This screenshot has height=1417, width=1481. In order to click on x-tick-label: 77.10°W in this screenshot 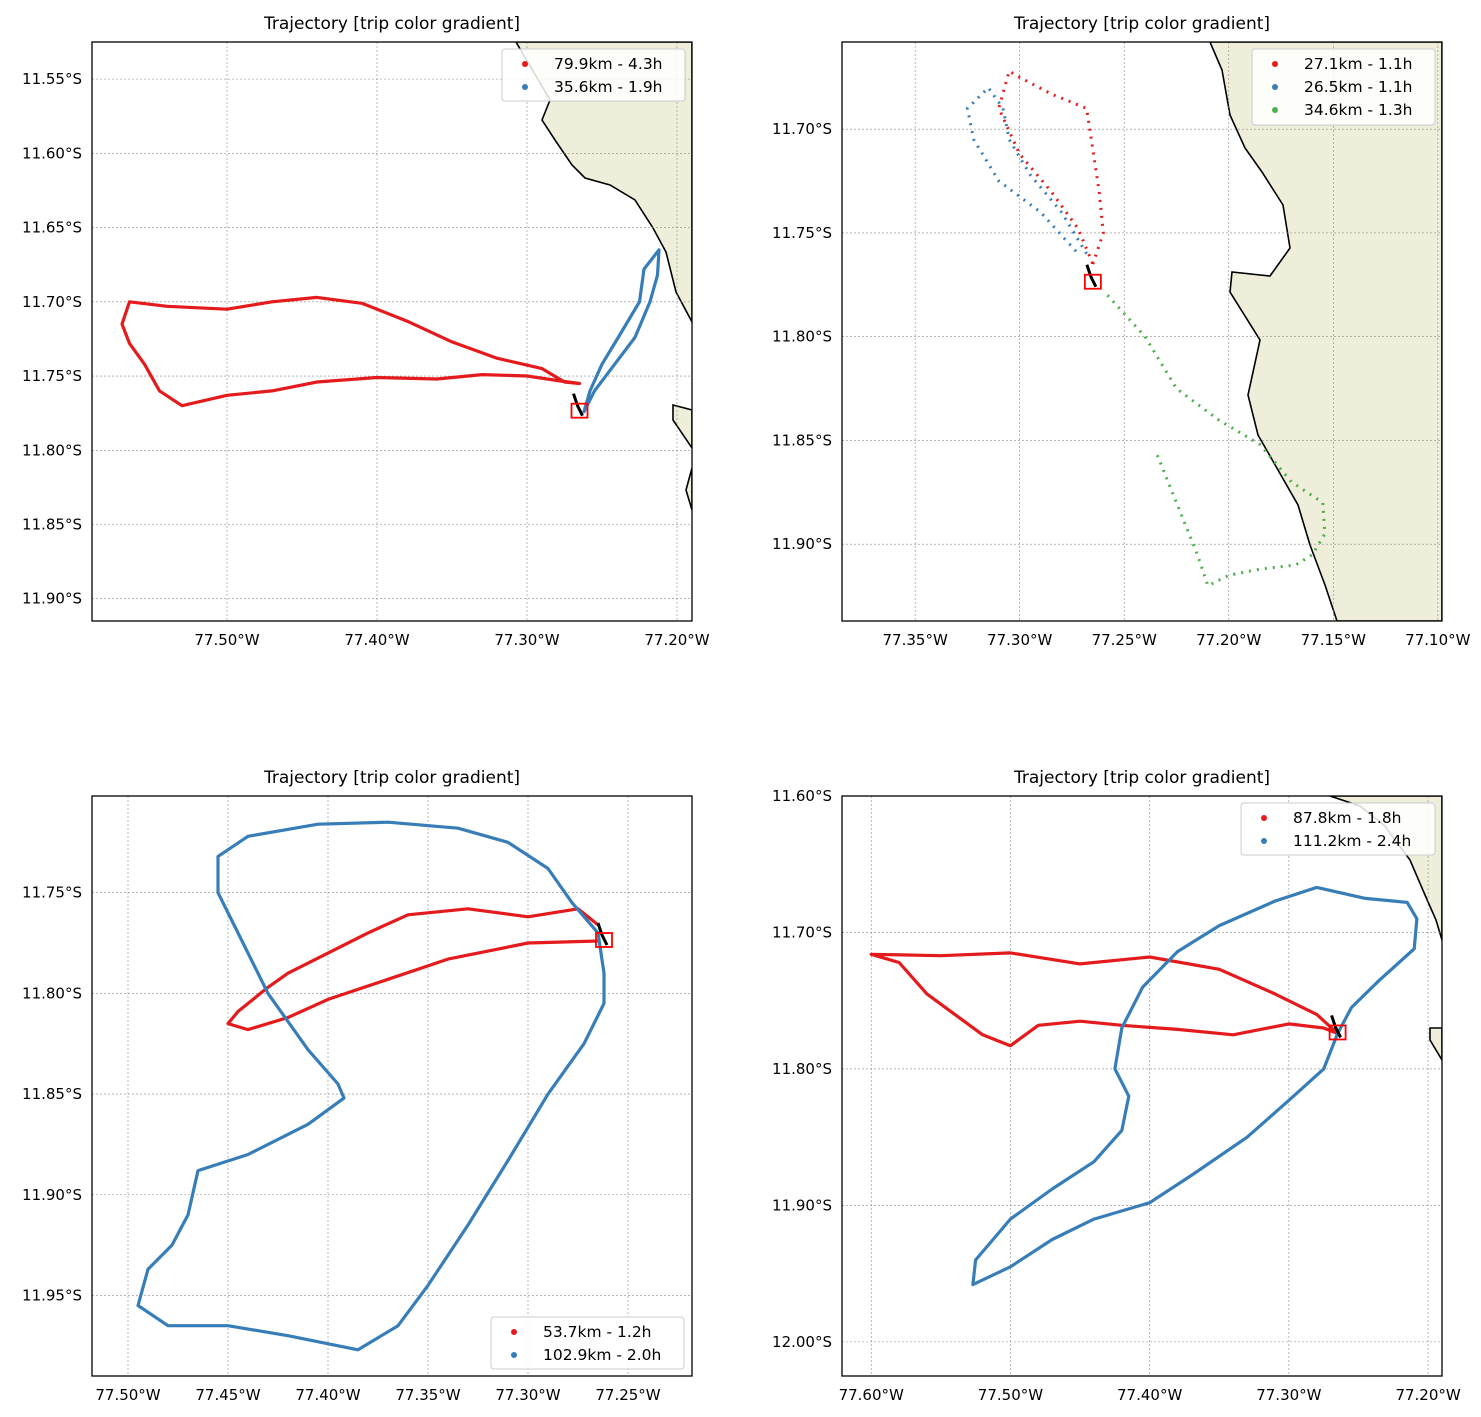, I will do `click(1437, 640)`.